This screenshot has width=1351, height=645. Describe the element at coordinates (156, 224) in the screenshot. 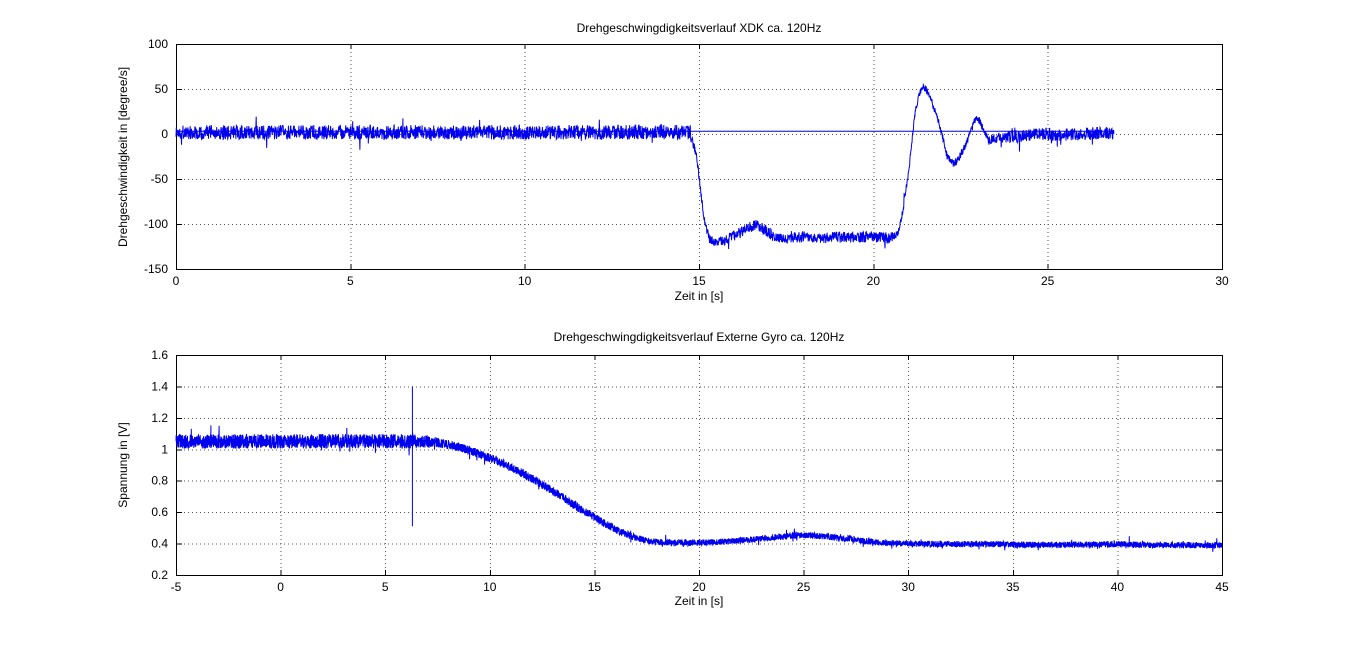

I see `y-tick-label: -100` at that location.